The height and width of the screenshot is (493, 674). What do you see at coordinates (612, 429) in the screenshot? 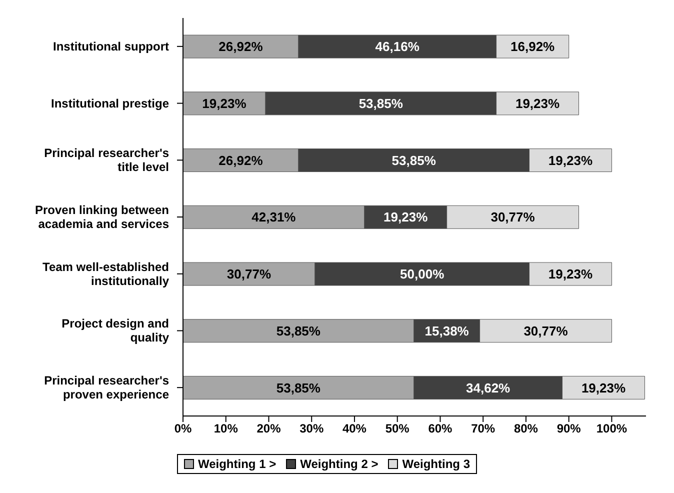
I see `x-tick-label: 100%` at bounding box center [612, 429].